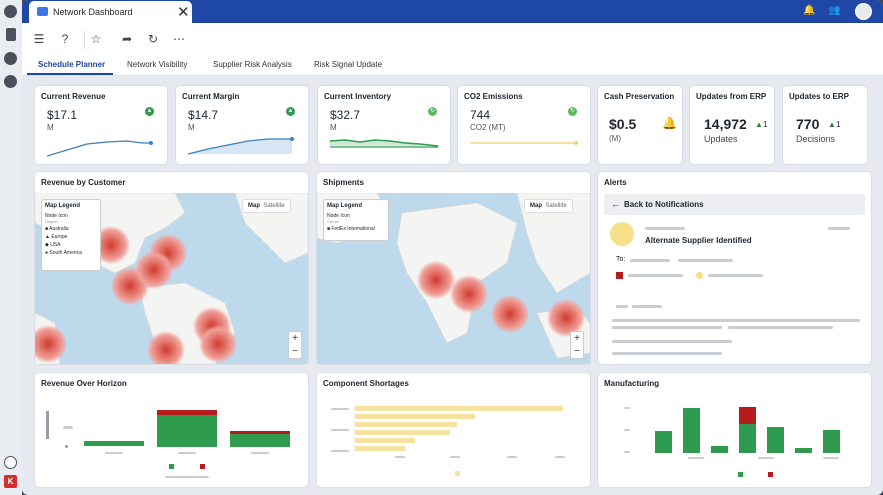 The height and width of the screenshot is (495, 883). I want to click on tab-schedule-planner: Schedule Planner, so click(72, 64).